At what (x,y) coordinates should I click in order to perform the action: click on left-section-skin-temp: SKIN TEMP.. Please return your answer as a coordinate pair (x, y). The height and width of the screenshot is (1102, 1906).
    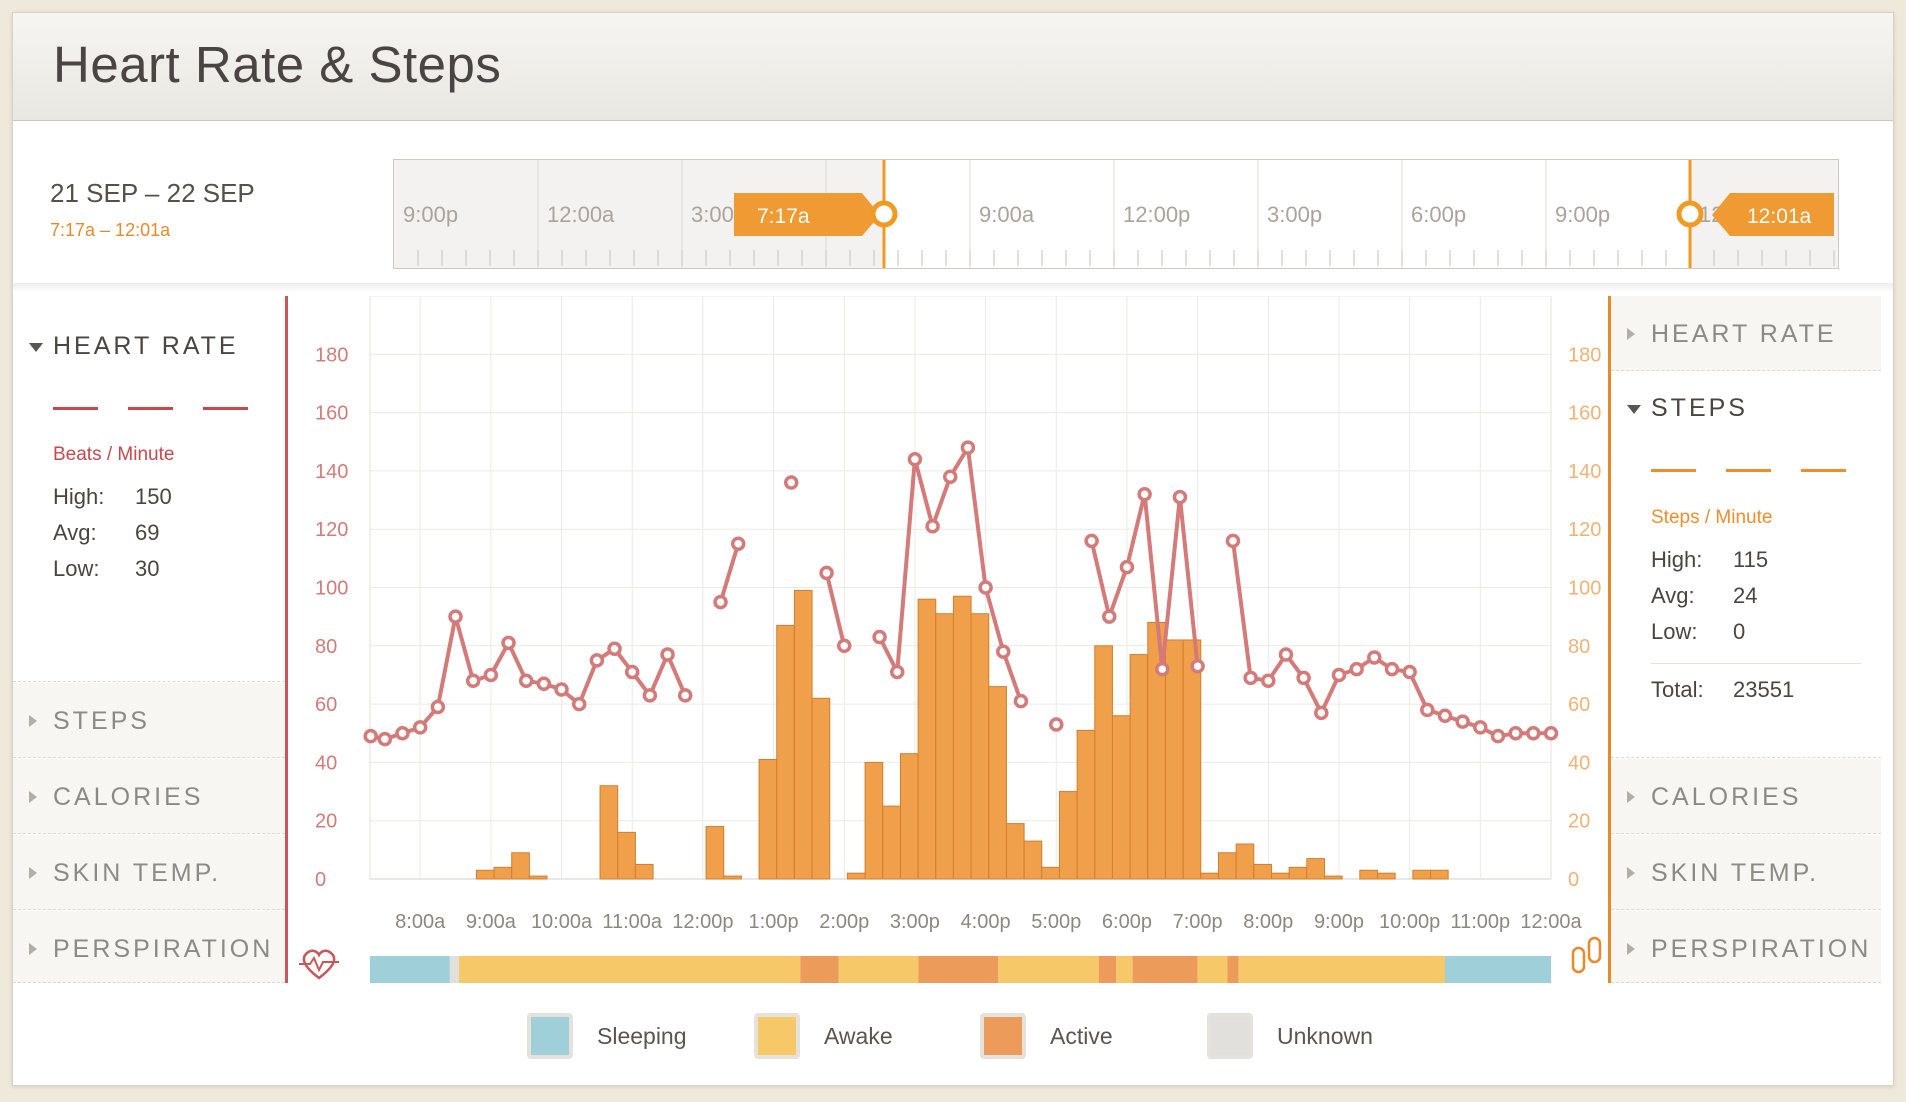
    Looking at the image, I should click on (149, 872).